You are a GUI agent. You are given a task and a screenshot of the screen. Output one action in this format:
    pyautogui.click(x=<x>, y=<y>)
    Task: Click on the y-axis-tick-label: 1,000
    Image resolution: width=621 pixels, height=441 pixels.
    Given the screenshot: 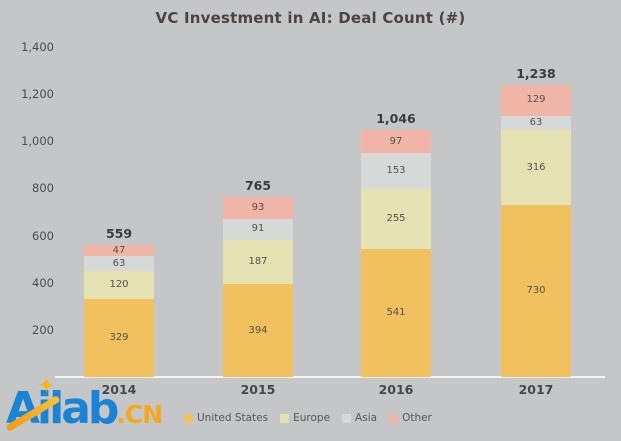 What is the action you would take?
    pyautogui.click(x=37, y=141)
    